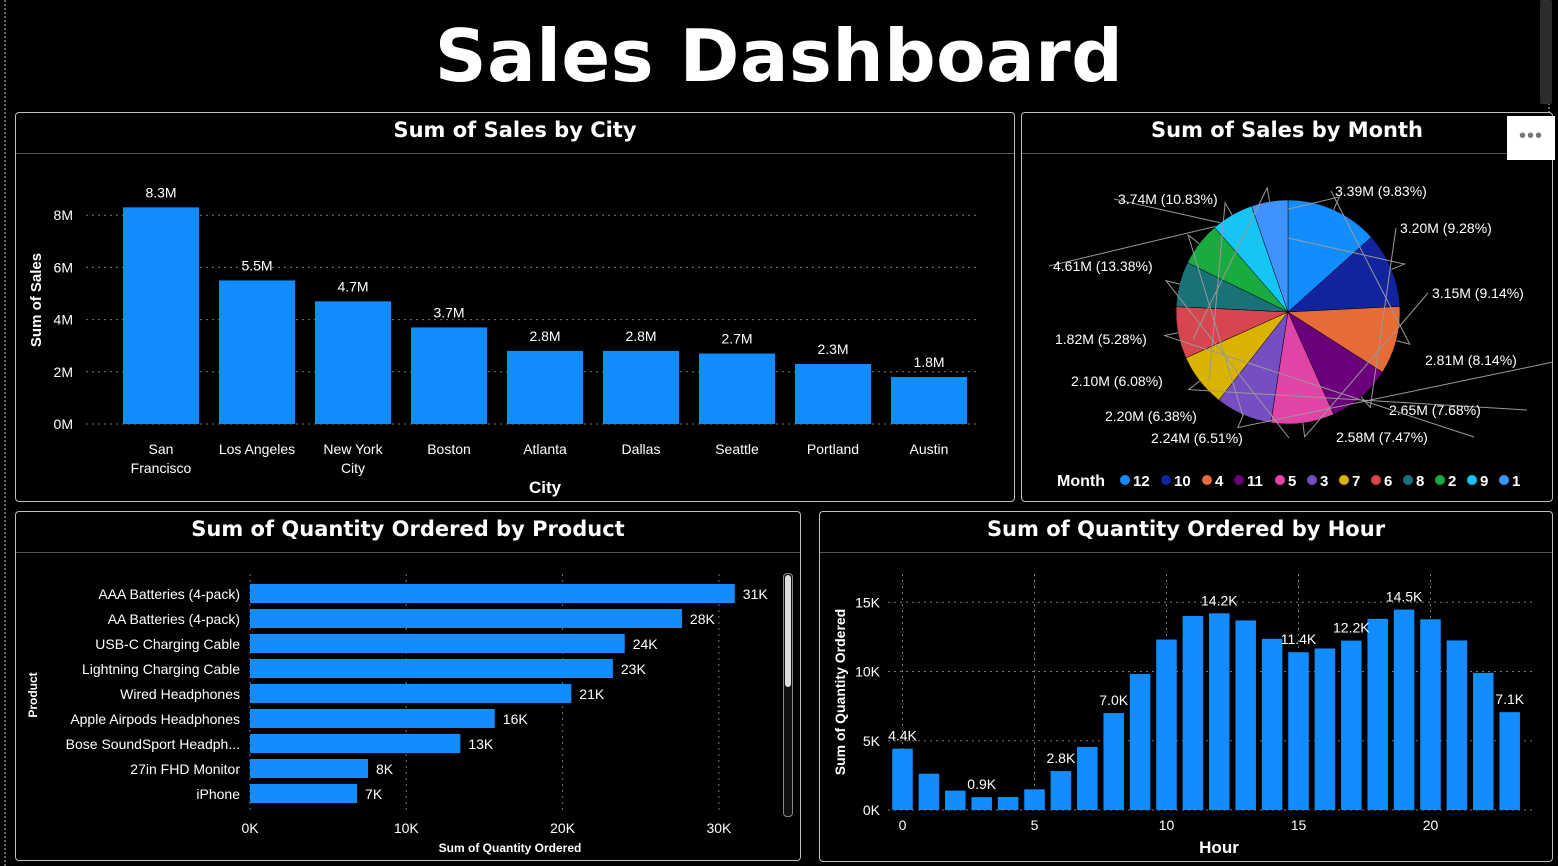  What do you see at coordinates (1182, 481) in the screenshot?
I see `legend-item: 10` at bounding box center [1182, 481].